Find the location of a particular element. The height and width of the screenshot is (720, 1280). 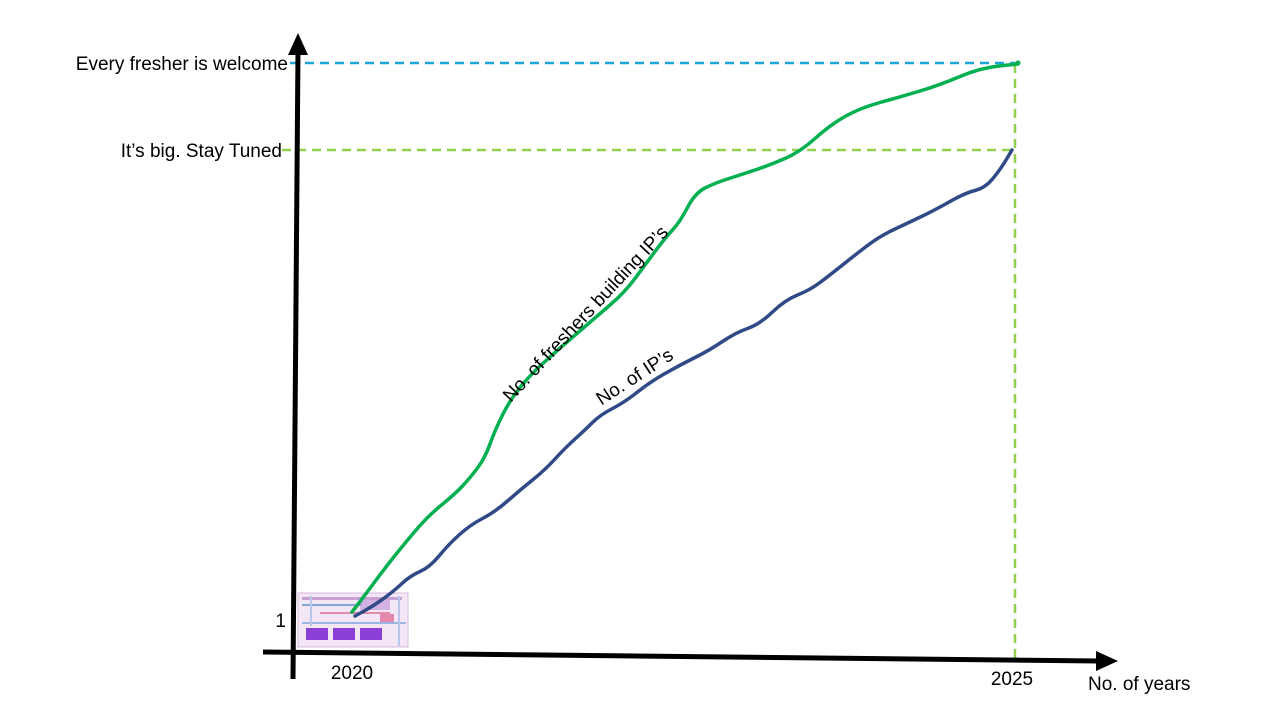

y-tick-label-stay-tuned: It’s big. Stay Tuned is located at coordinates (201, 151).